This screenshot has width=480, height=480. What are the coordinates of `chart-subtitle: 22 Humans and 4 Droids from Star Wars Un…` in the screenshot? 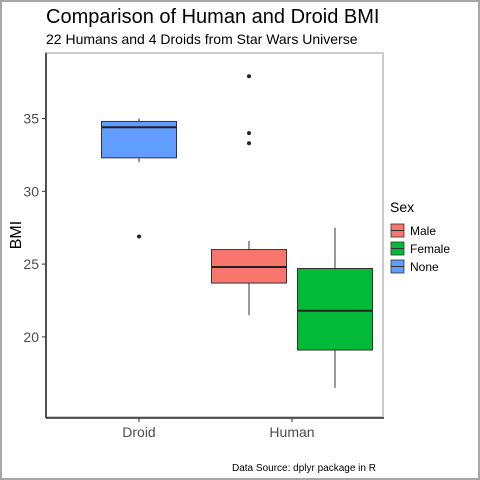 It's located at (202, 39).